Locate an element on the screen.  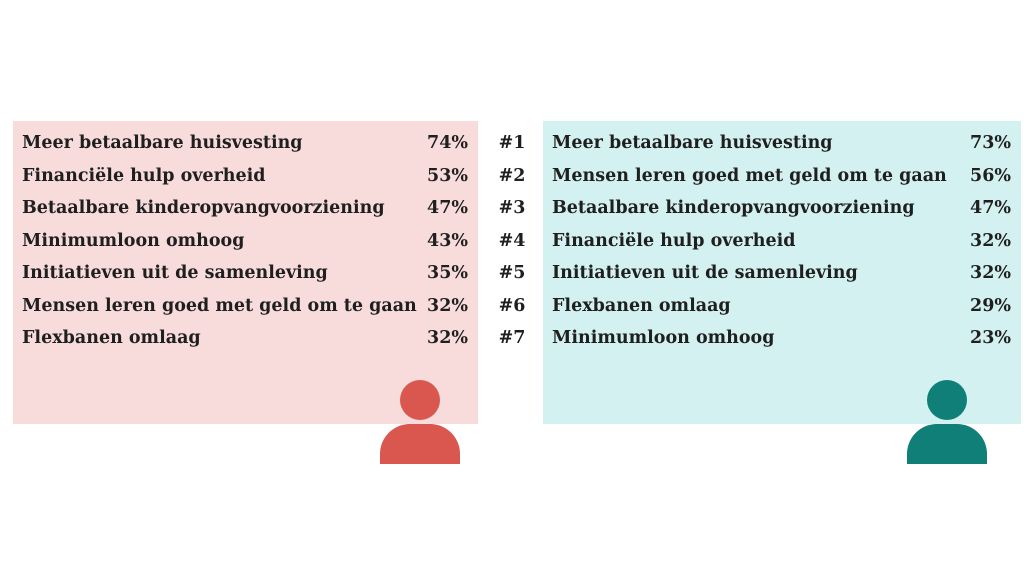
rank-label: #4 is located at coordinates (512, 240).